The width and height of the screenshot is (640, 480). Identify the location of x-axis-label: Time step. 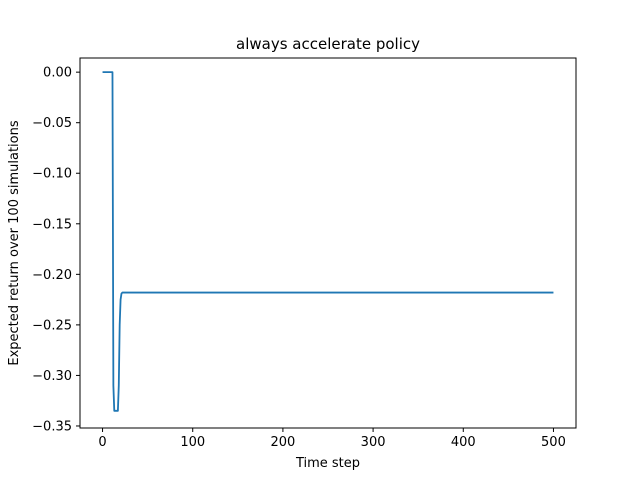
(327, 463).